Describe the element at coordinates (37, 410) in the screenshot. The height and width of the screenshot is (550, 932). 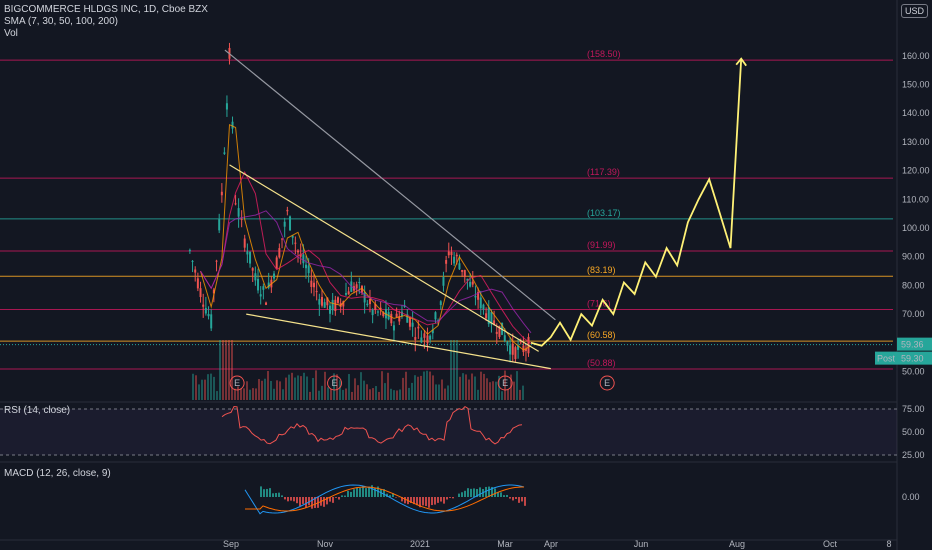
I see `rsi-legend: RSI (14, close)` at that location.